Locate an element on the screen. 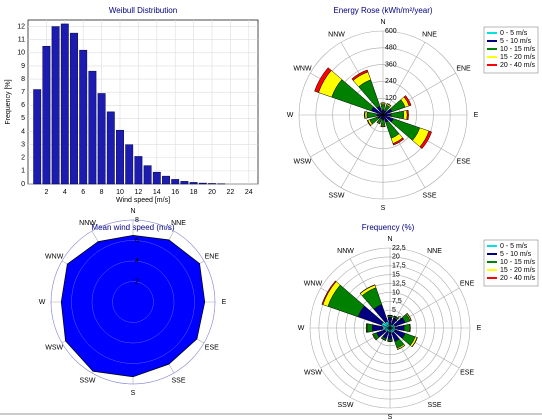  r-tick-label: 240 is located at coordinates (391, 81).